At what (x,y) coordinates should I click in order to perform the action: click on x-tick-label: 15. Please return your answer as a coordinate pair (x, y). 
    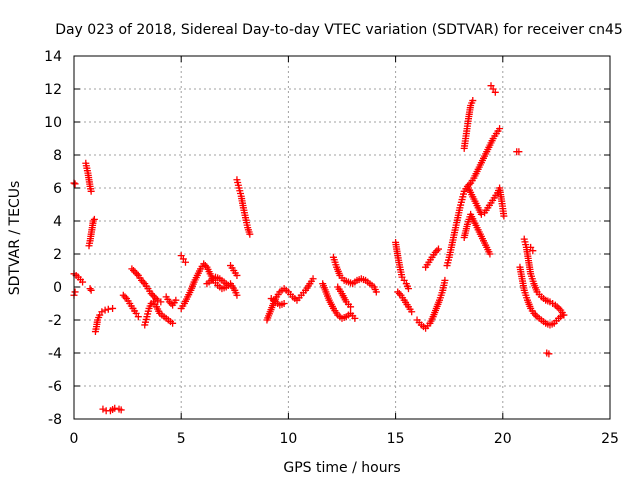
    Looking at the image, I should click on (396, 439).